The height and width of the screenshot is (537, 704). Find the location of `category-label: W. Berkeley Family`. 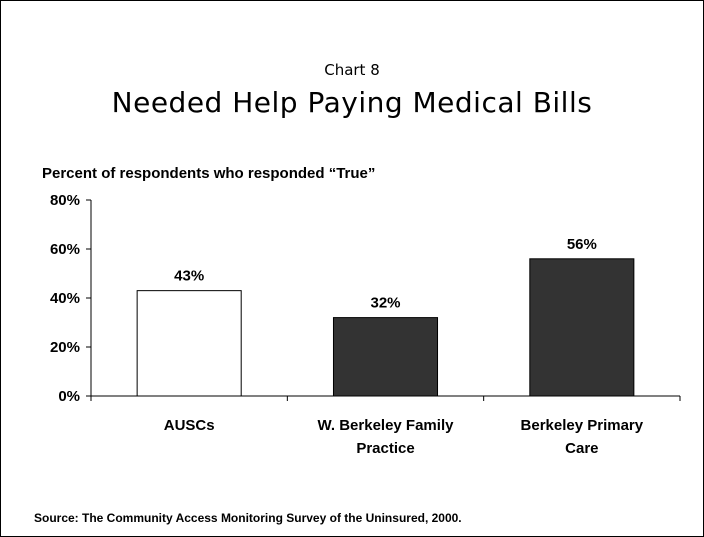

category-label: W. Berkeley Family is located at coordinates (386, 425).